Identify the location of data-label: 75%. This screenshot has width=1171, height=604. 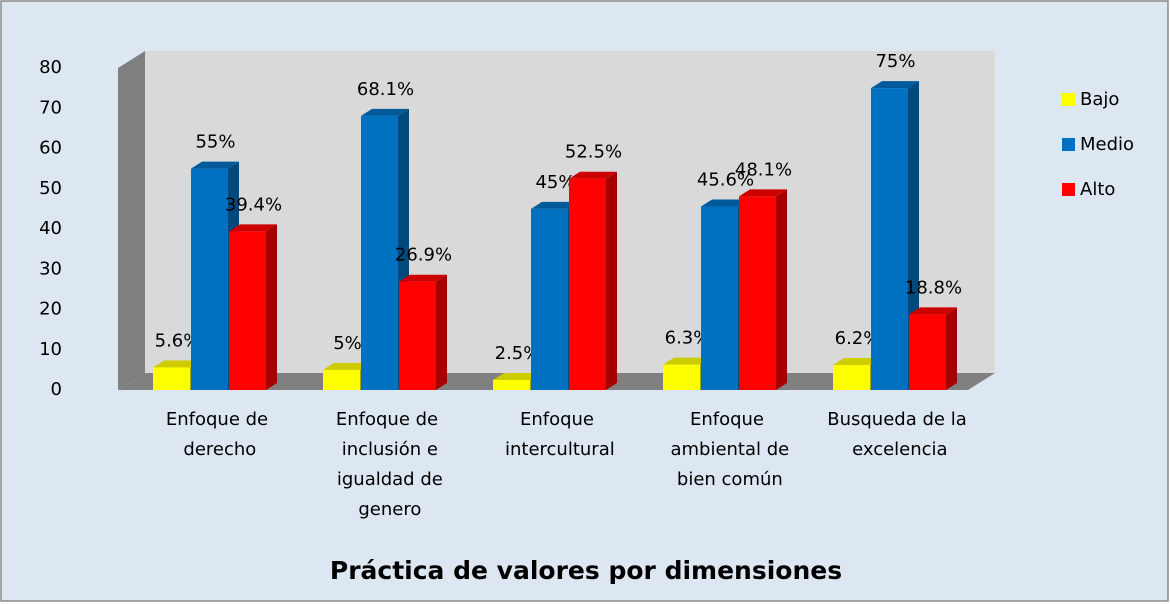
(895, 61).